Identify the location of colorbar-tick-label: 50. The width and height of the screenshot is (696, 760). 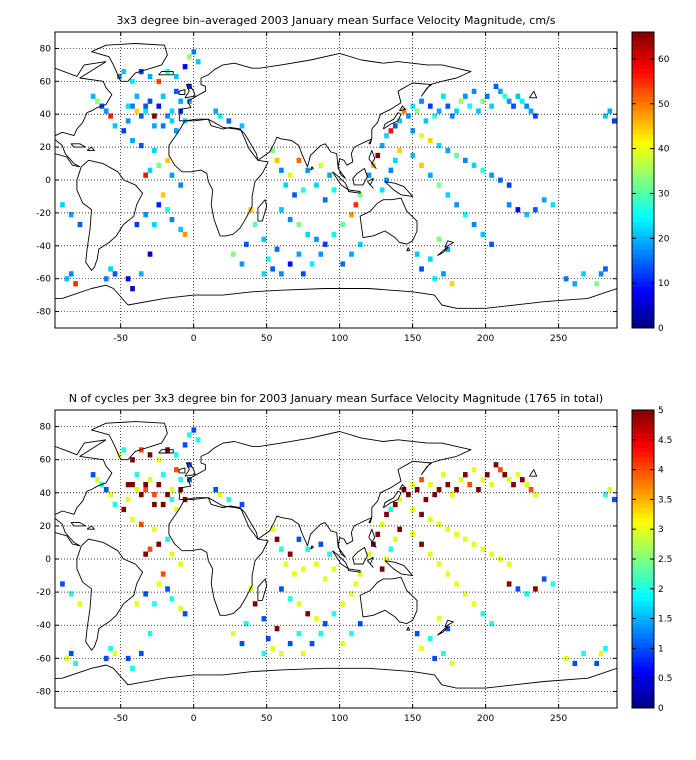
(664, 105).